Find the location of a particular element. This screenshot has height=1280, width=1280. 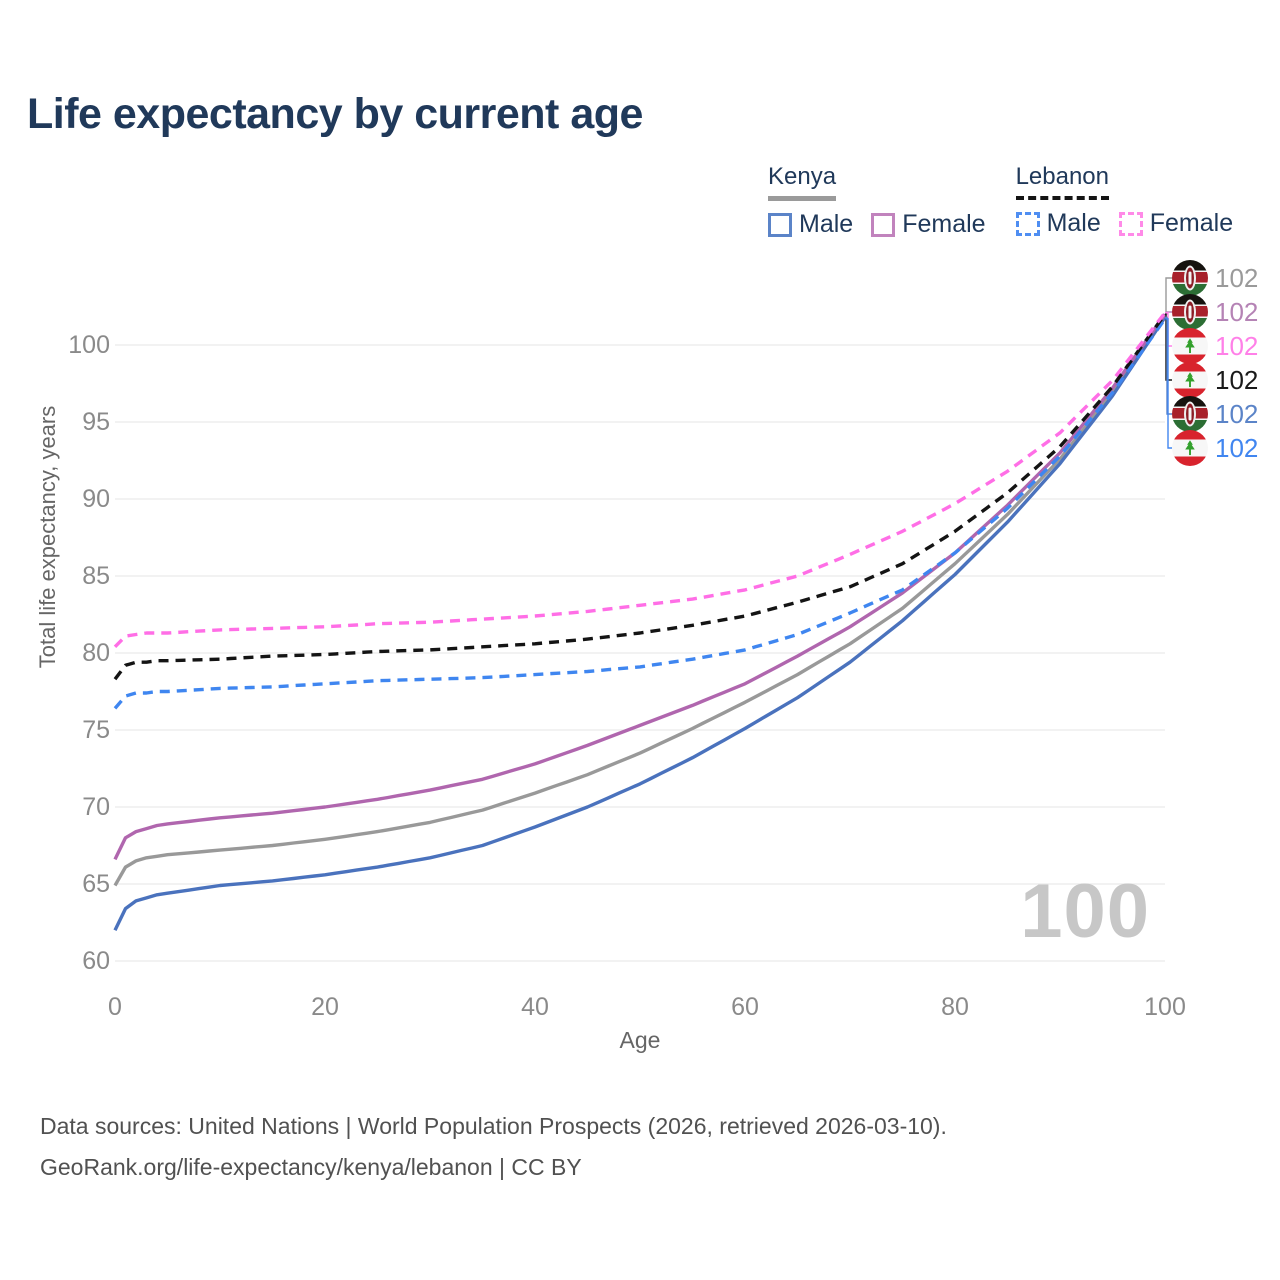

kenya-male-line-swatch-icon is located at coordinates (780, 224).